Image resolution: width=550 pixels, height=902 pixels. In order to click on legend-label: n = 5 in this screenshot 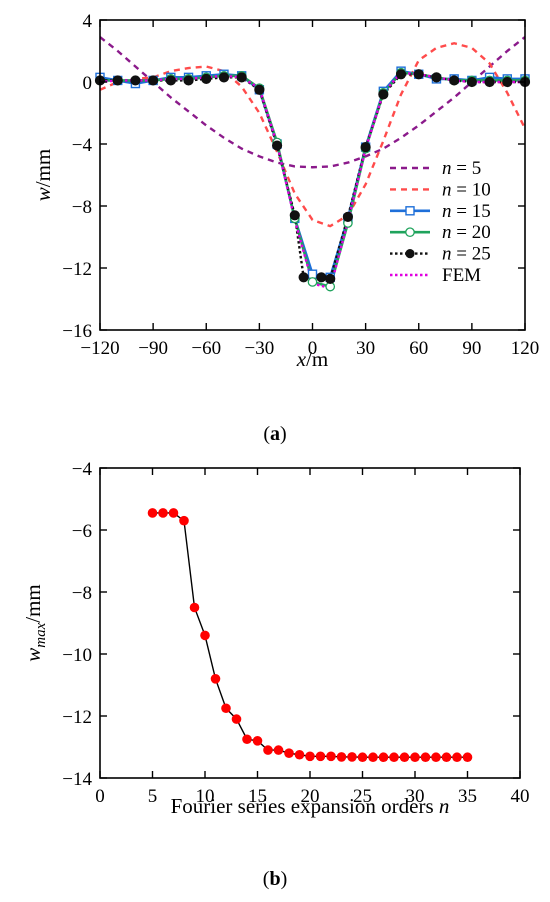, I will do `click(461, 168)`.